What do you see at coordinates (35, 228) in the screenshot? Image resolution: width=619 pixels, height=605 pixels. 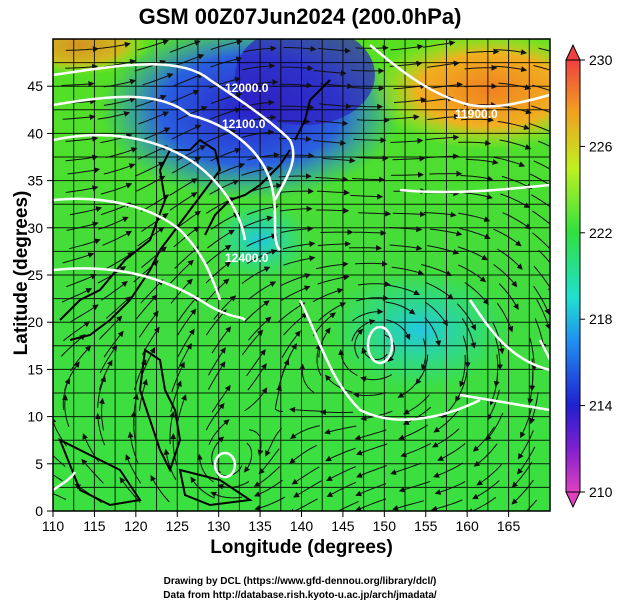 I see `y-tick-label: 30` at bounding box center [35, 228].